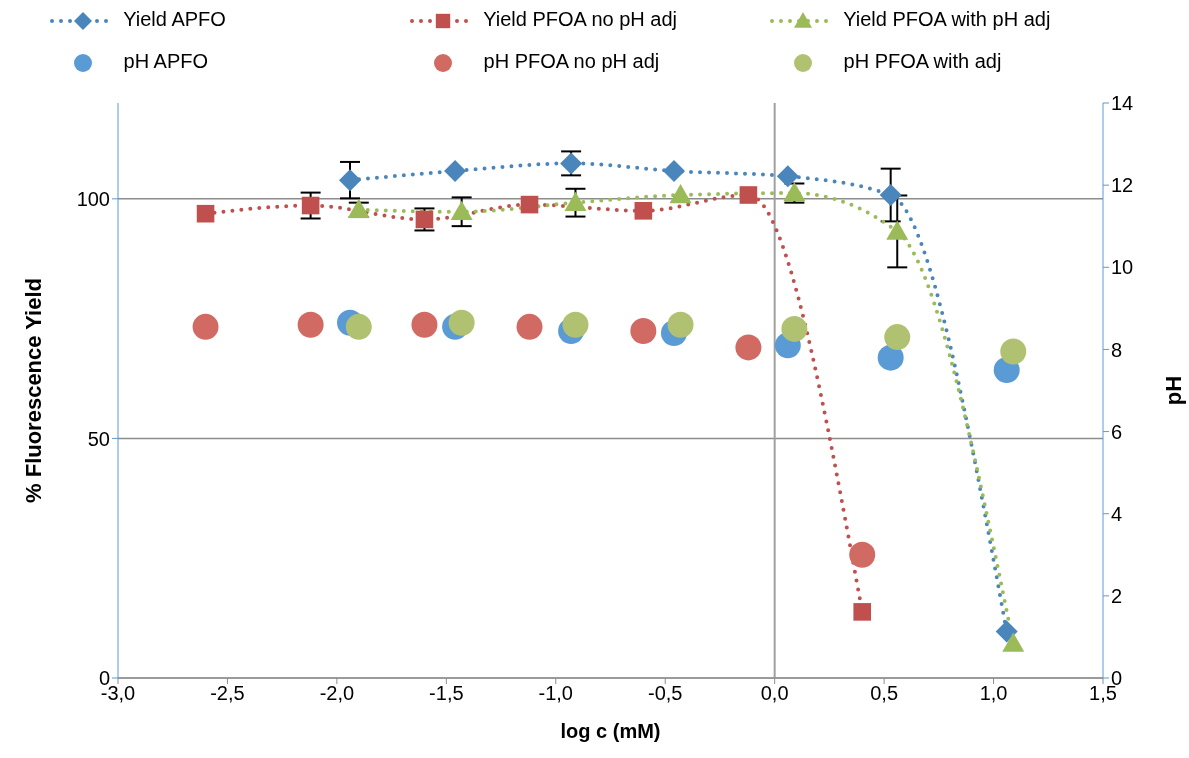  I want to click on y2-tick-label: 4, so click(1117, 513).